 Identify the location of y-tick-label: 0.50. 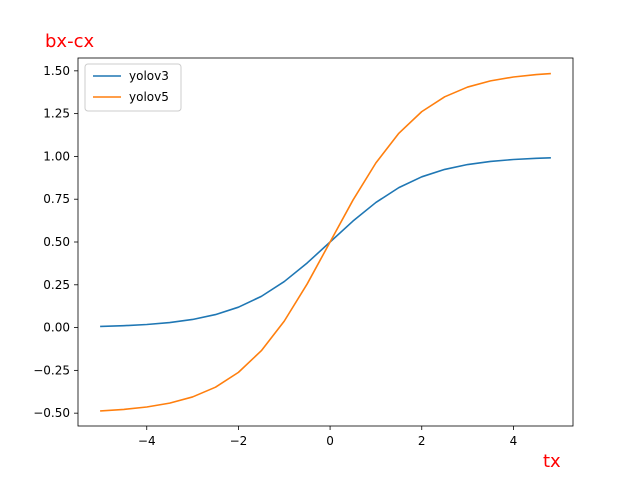
(56, 242).